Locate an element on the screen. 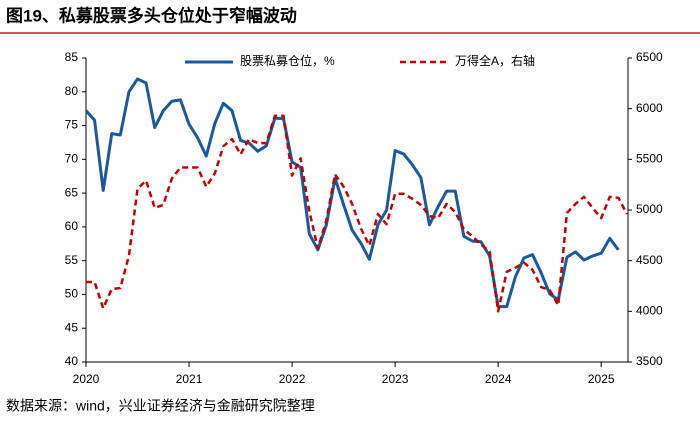  y-tick-label: 45 is located at coordinates (72, 327).